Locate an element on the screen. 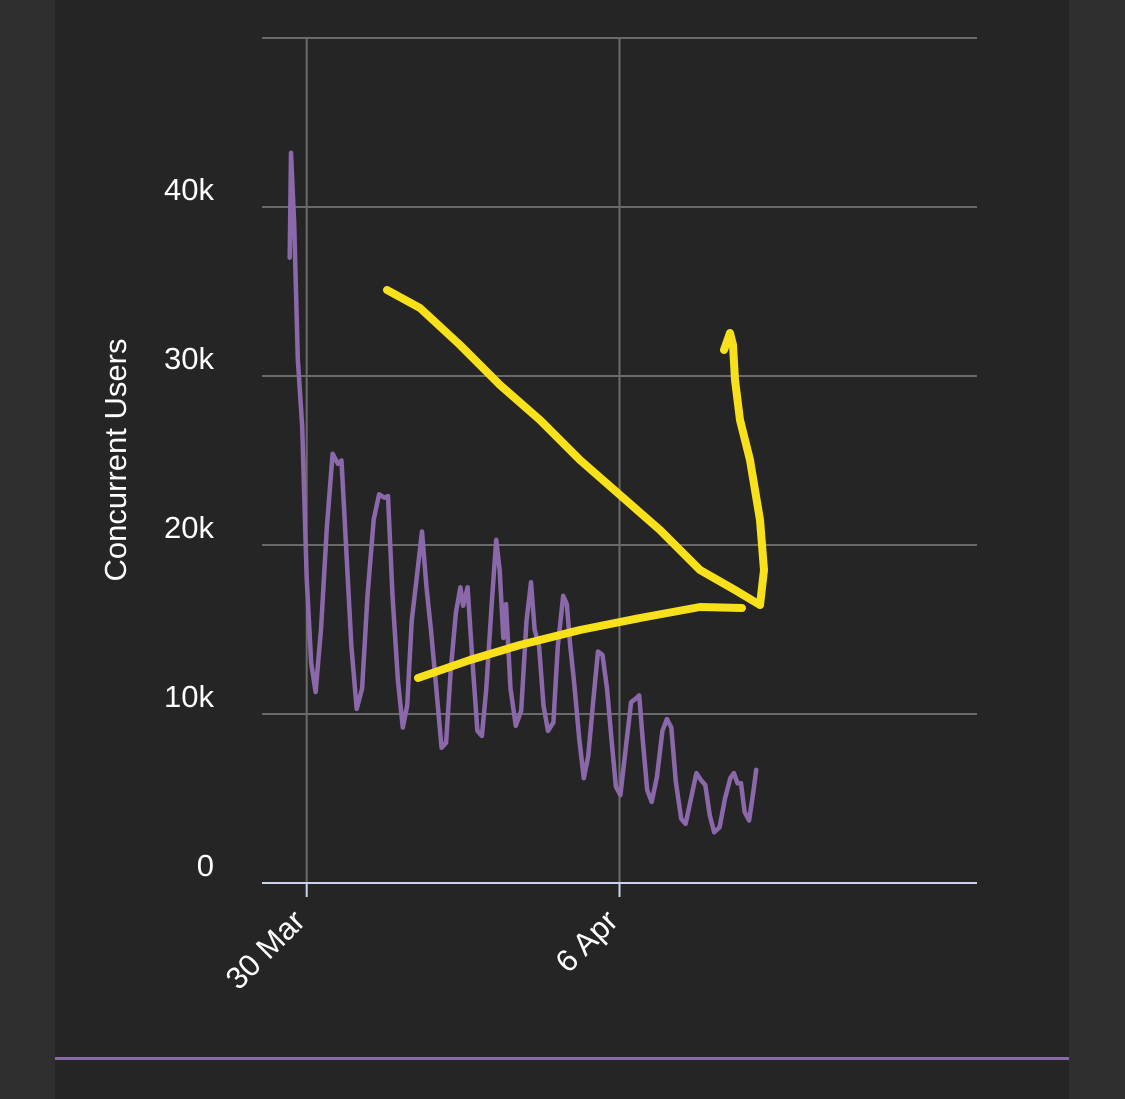 This screenshot has width=1125, height=1099. y-tick-label: 20k is located at coordinates (189, 527).